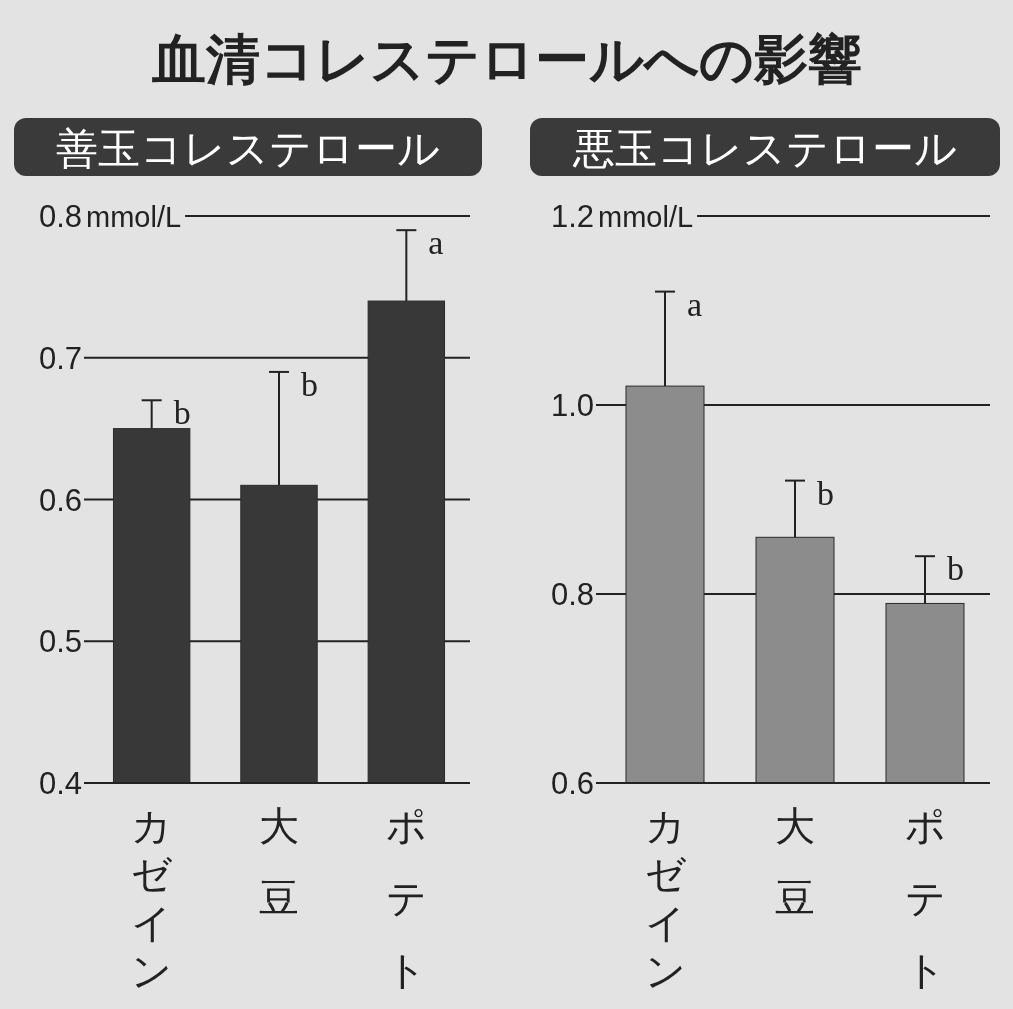  Describe the element at coordinates (506, 59) in the screenshot. I see `chart-title: 血清コレステロールへの影響` at that location.